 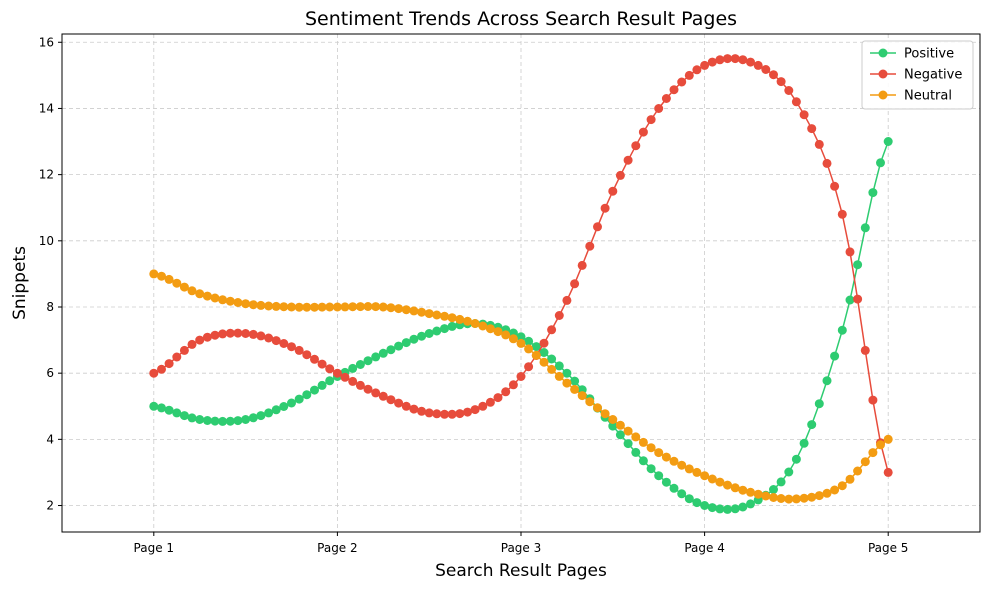 I want to click on y-tick-label: 2, so click(x=50, y=506).